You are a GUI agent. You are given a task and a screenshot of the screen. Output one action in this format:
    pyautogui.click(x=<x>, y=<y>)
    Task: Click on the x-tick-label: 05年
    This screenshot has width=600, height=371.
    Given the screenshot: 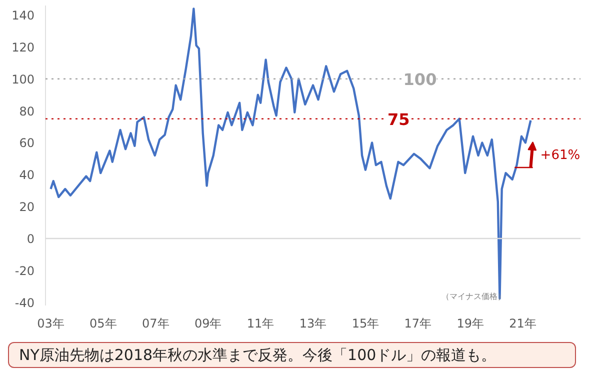 What is the action you would take?
    pyautogui.click(x=103, y=323)
    